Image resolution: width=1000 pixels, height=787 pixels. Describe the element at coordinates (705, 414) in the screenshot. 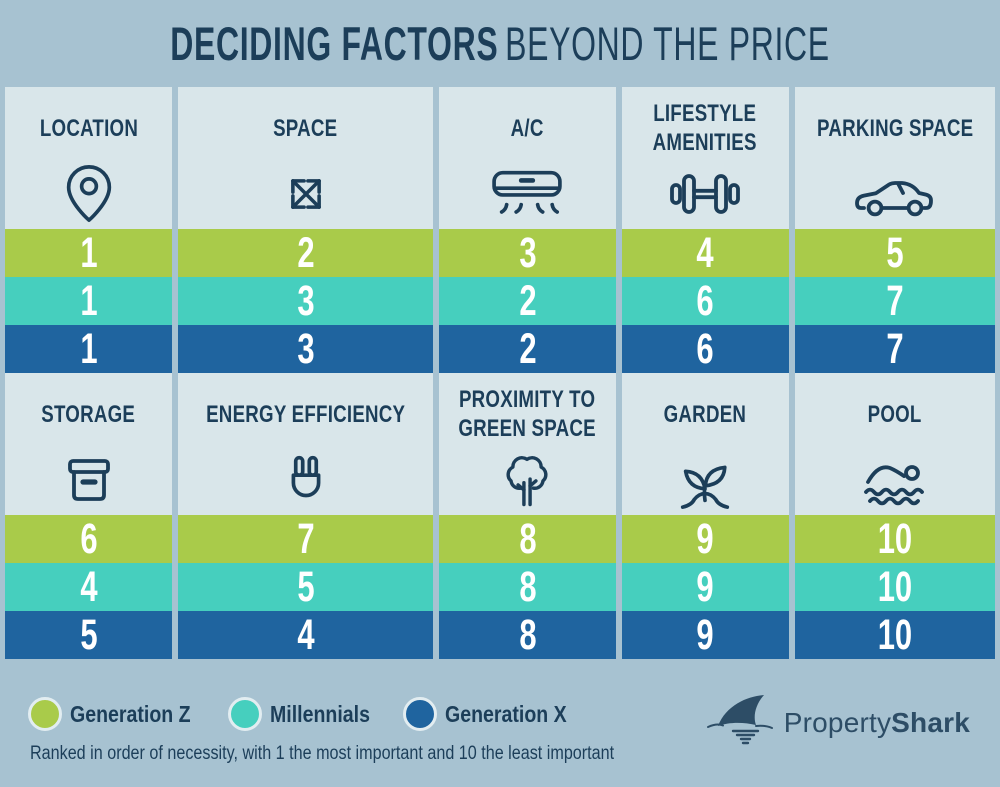

I see `factor-label: GARDEN` at that location.